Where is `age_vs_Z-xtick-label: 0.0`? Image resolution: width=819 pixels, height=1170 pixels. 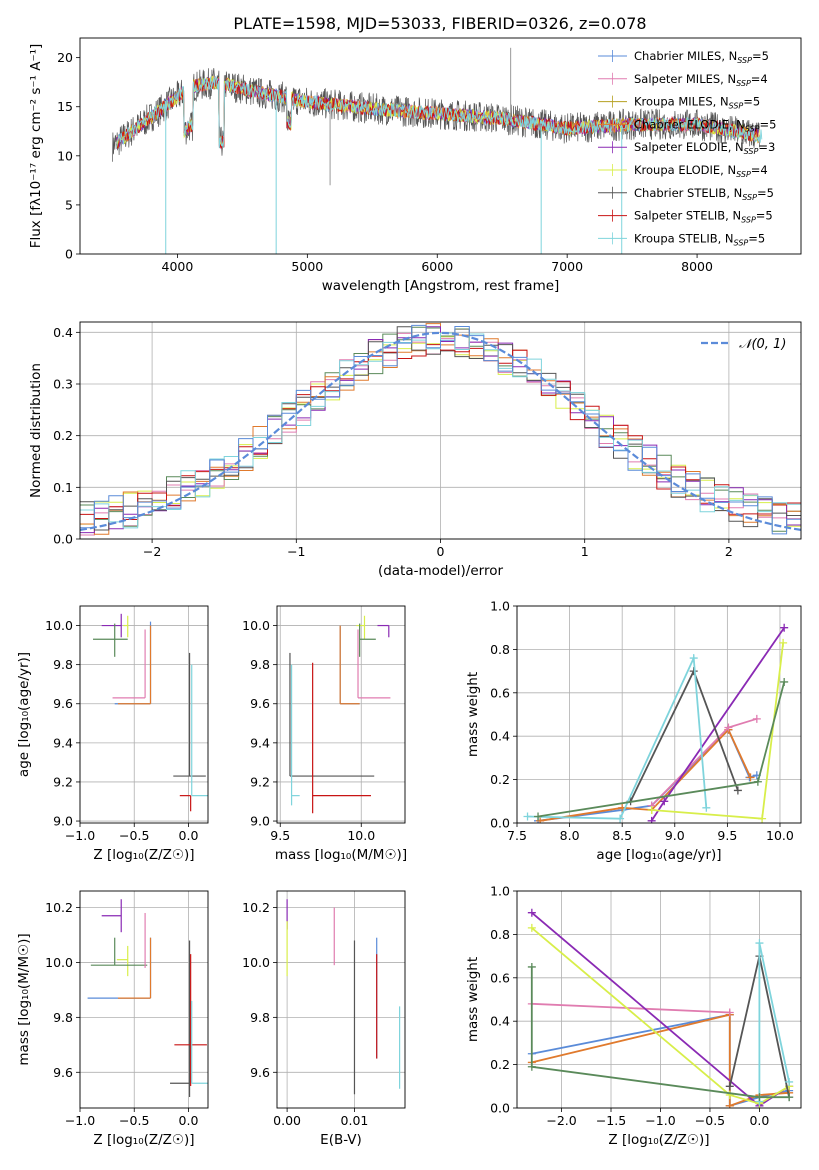
age_vs_Z-xtick-label: 0.0 is located at coordinates (189, 835).